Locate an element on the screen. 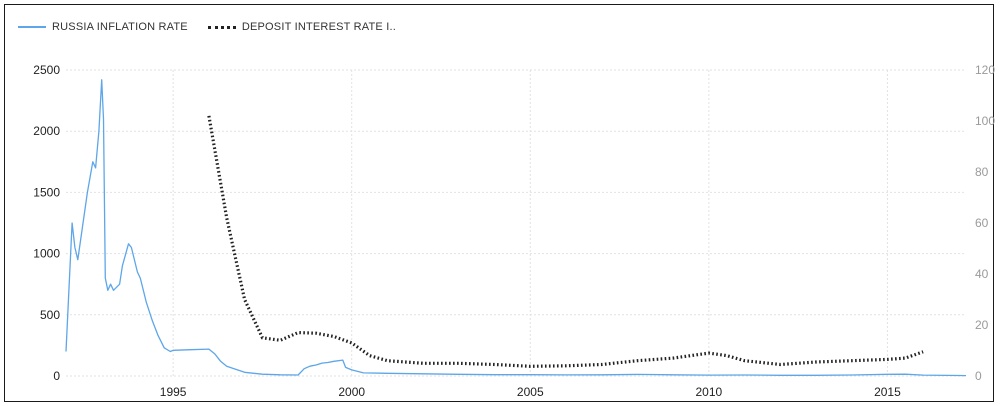 The image size is (1000, 406). y-right-tick-label: 40 is located at coordinates (982, 274).